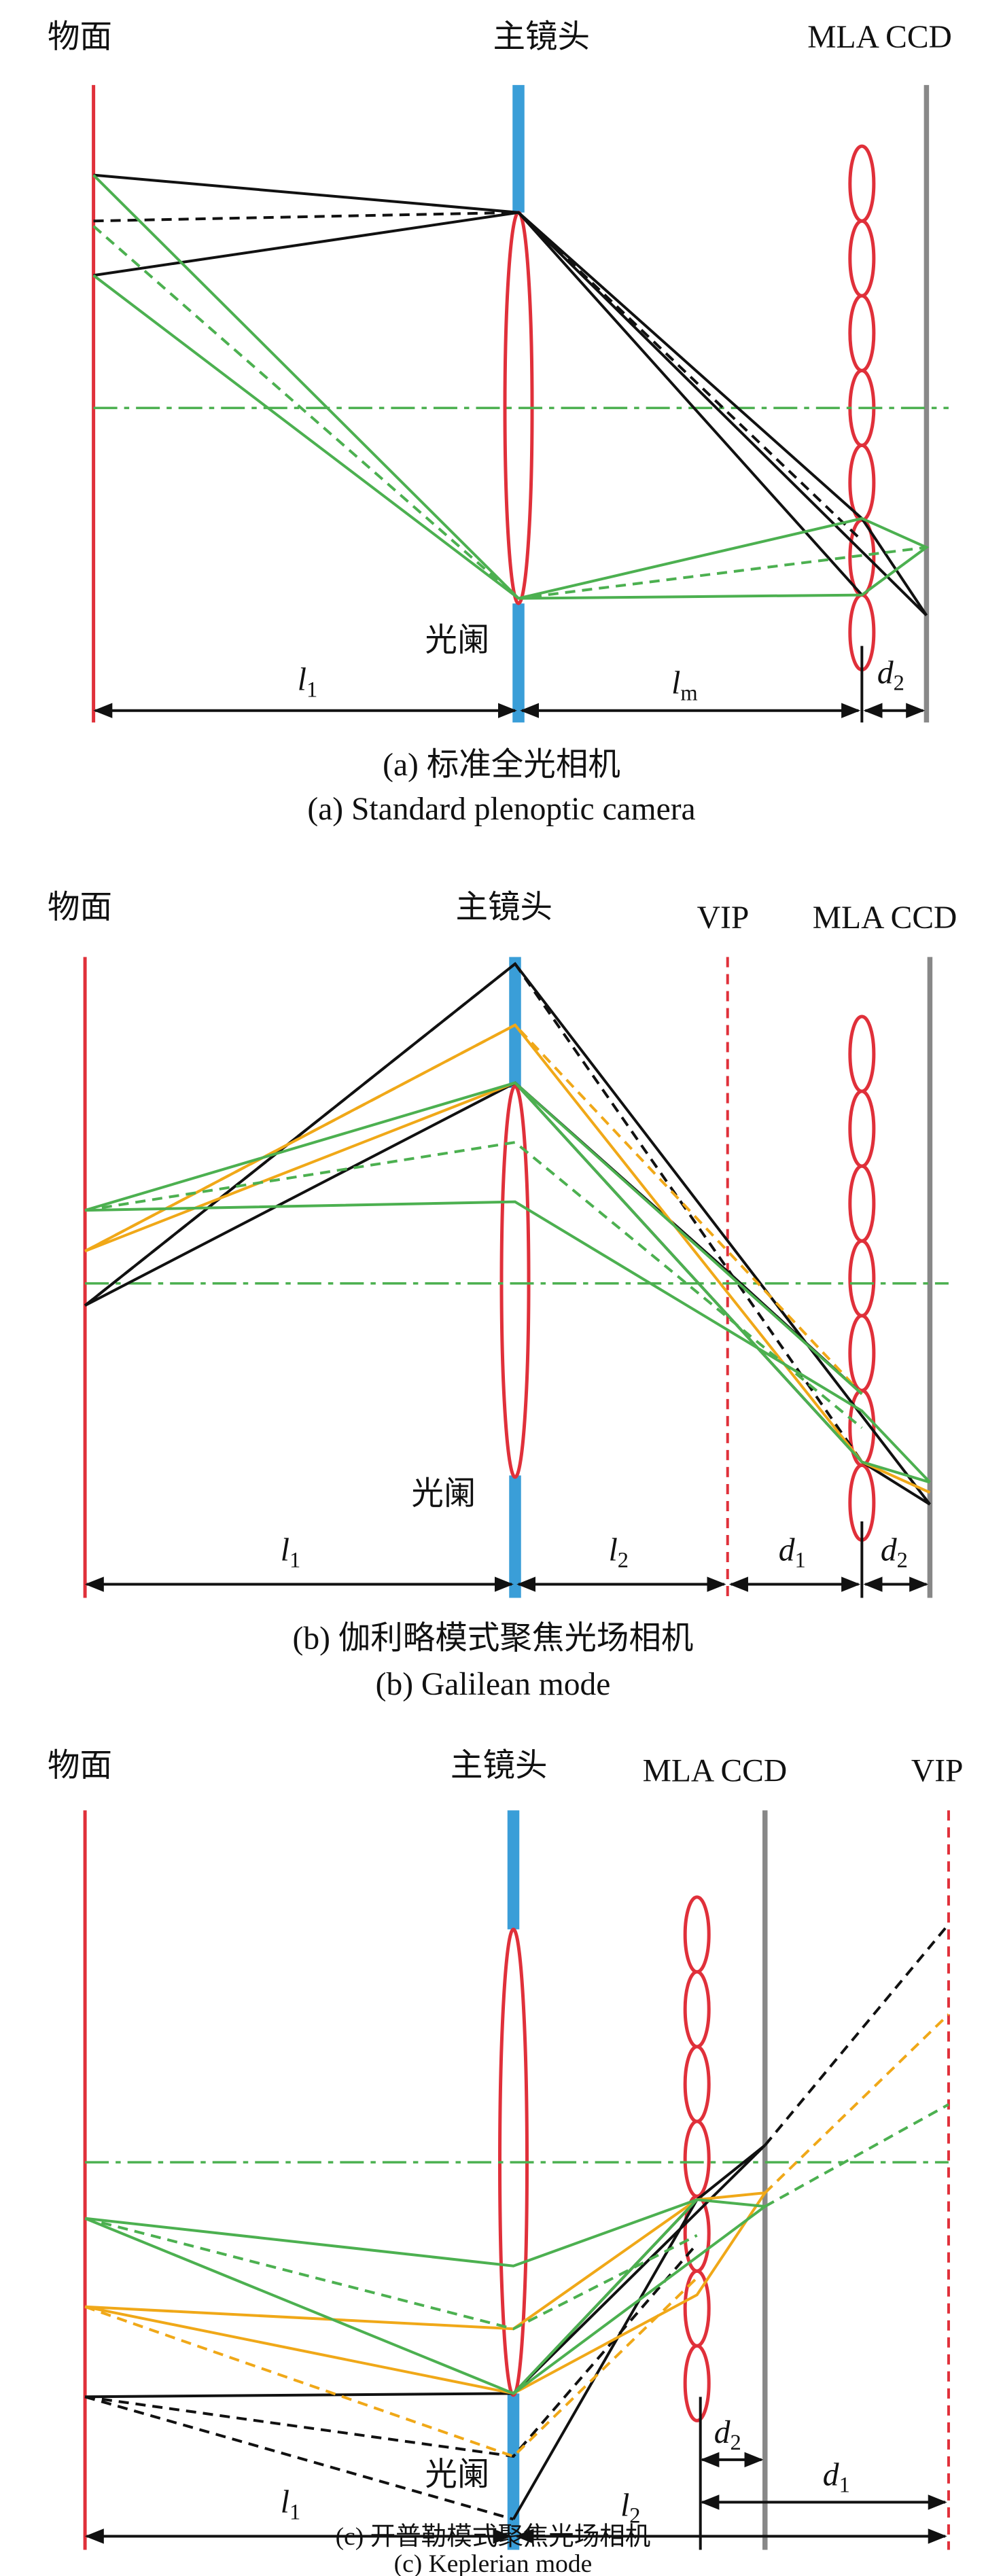 The width and height of the screenshot is (1003, 2576). What do you see at coordinates (493, 1684) in the screenshot?
I see `caption: (b) Galilean mode` at bounding box center [493, 1684].